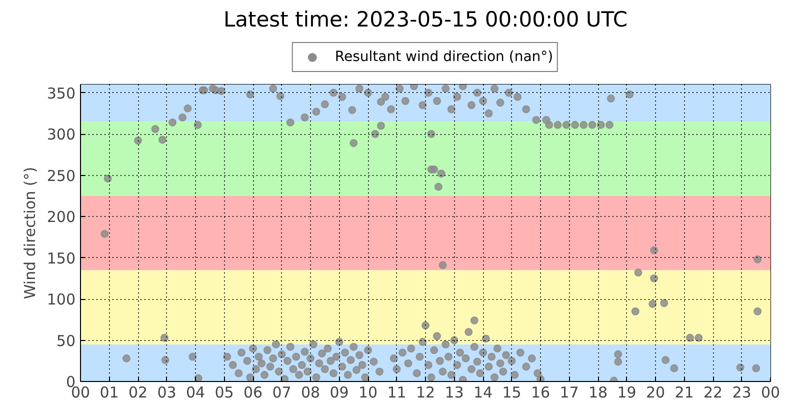 The height and width of the screenshot is (400, 800). What do you see at coordinates (253, 392) in the screenshot?
I see `x-tick-label: 06` at bounding box center [253, 392].